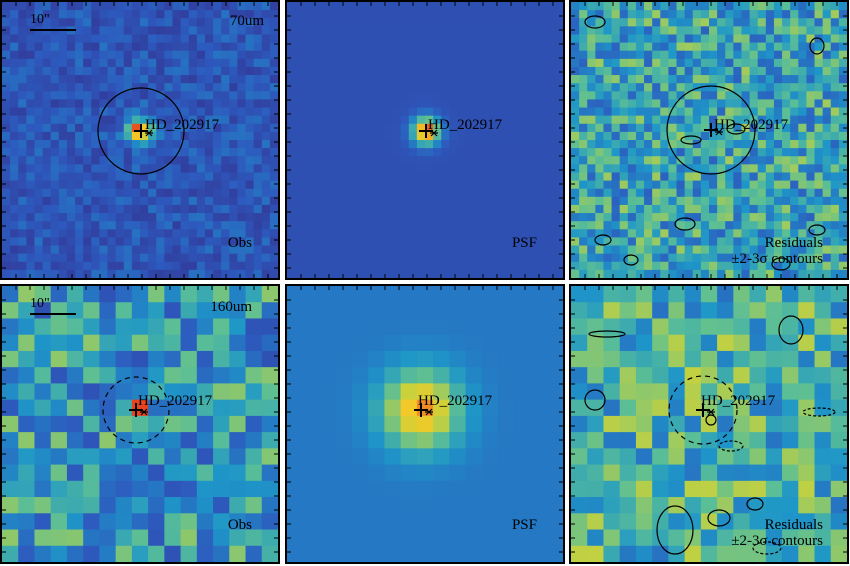  Describe the element at coordinates (231, 307) in the screenshot. I see `band-label: 160um` at that location.